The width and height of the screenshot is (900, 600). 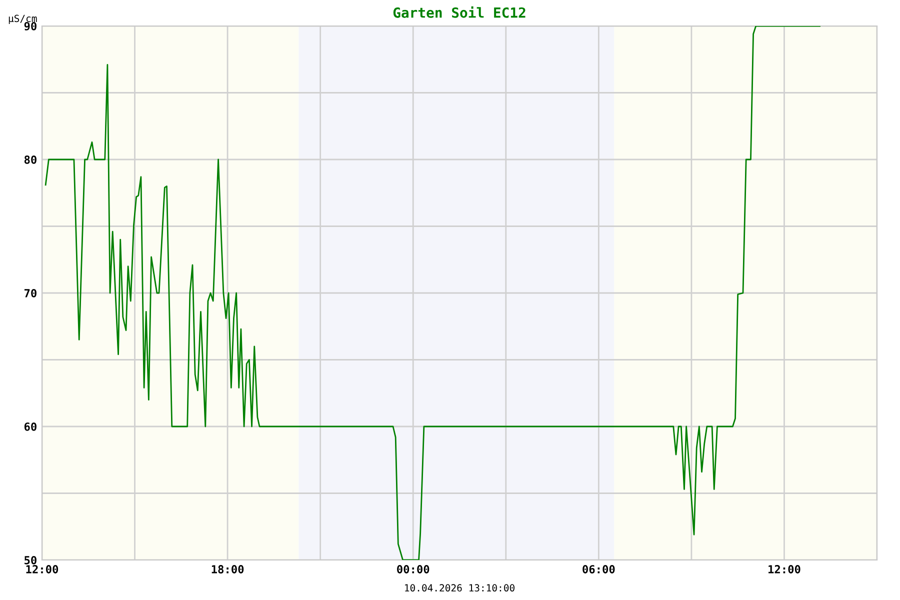 What do you see at coordinates (459, 588) in the screenshot?
I see `x-axis-title: 10.04.2026 13:10:00` at bounding box center [459, 588].